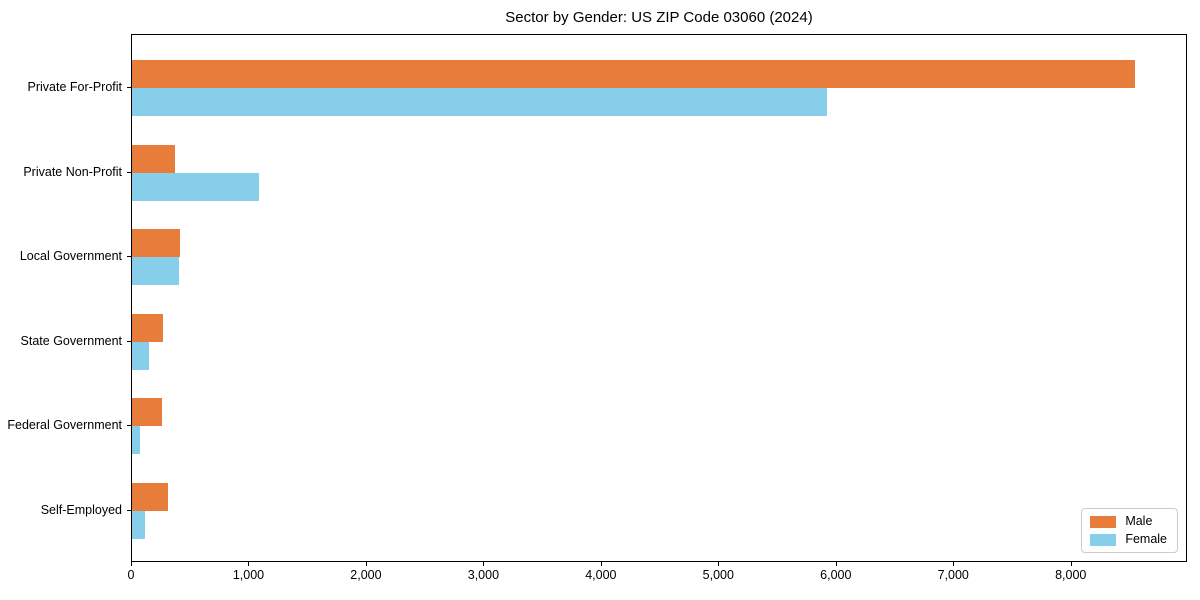 This screenshot has width=1200, height=600. Describe the element at coordinates (153, 158) in the screenshot. I see `bar-male-private-non-profit` at that location.